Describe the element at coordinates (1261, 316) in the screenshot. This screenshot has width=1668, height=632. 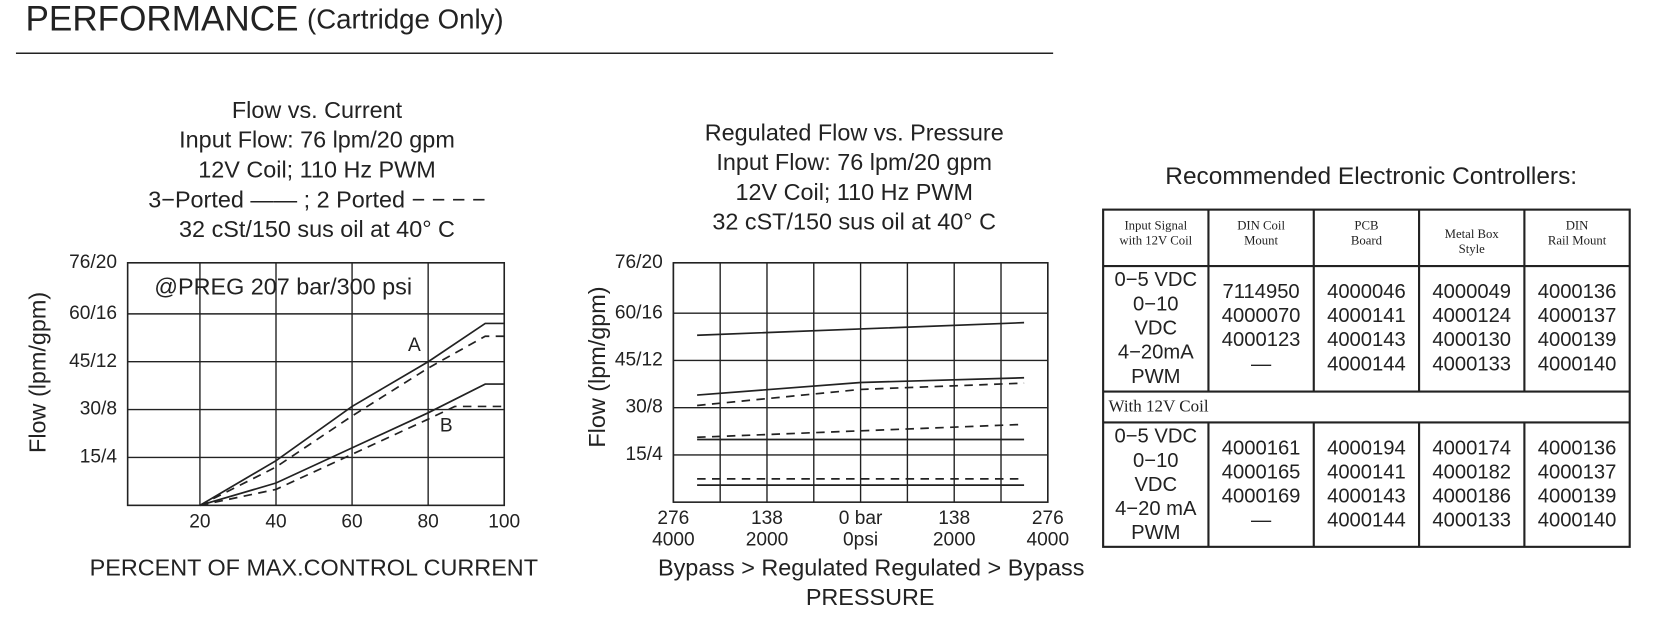
I see `table-cell: 4000070` at that location.